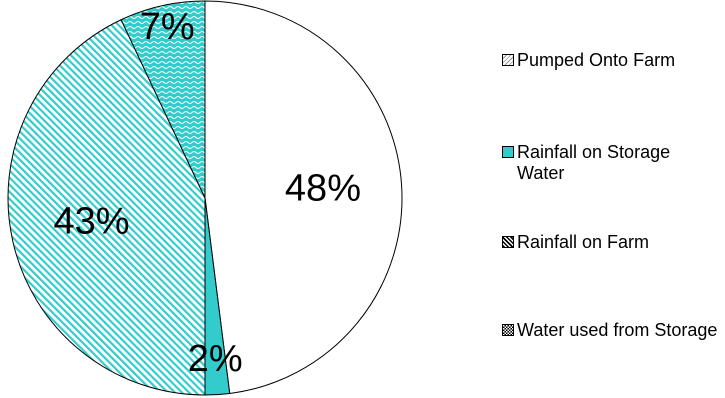 This screenshot has height=398, width=725. Describe the element at coordinates (596, 60) in the screenshot. I see `legend-label: Pumped Onto Farm` at that location.